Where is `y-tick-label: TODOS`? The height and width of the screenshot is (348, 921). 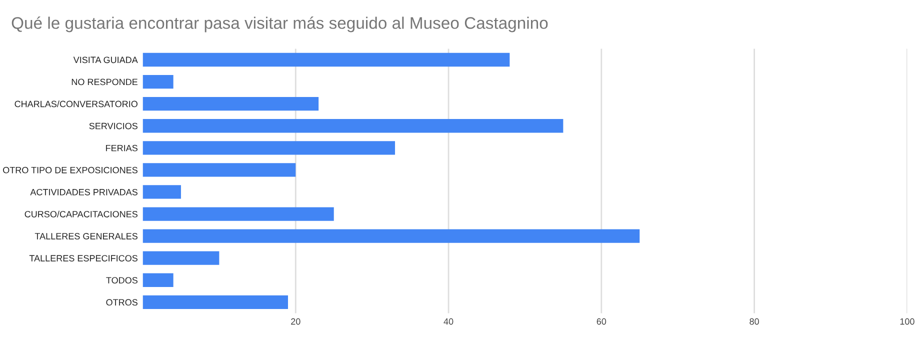 y-tick-label: TODOS is located at coordinates (122, 280).